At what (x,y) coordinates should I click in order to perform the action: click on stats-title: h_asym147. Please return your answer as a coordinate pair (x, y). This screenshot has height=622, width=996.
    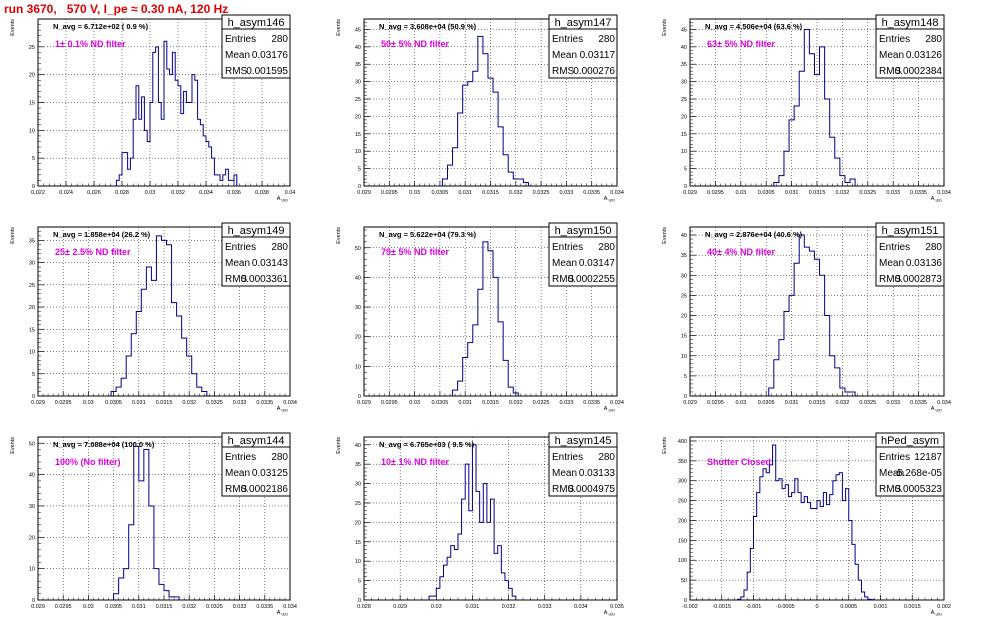
    Looking at the image, I should click on (583, 23).